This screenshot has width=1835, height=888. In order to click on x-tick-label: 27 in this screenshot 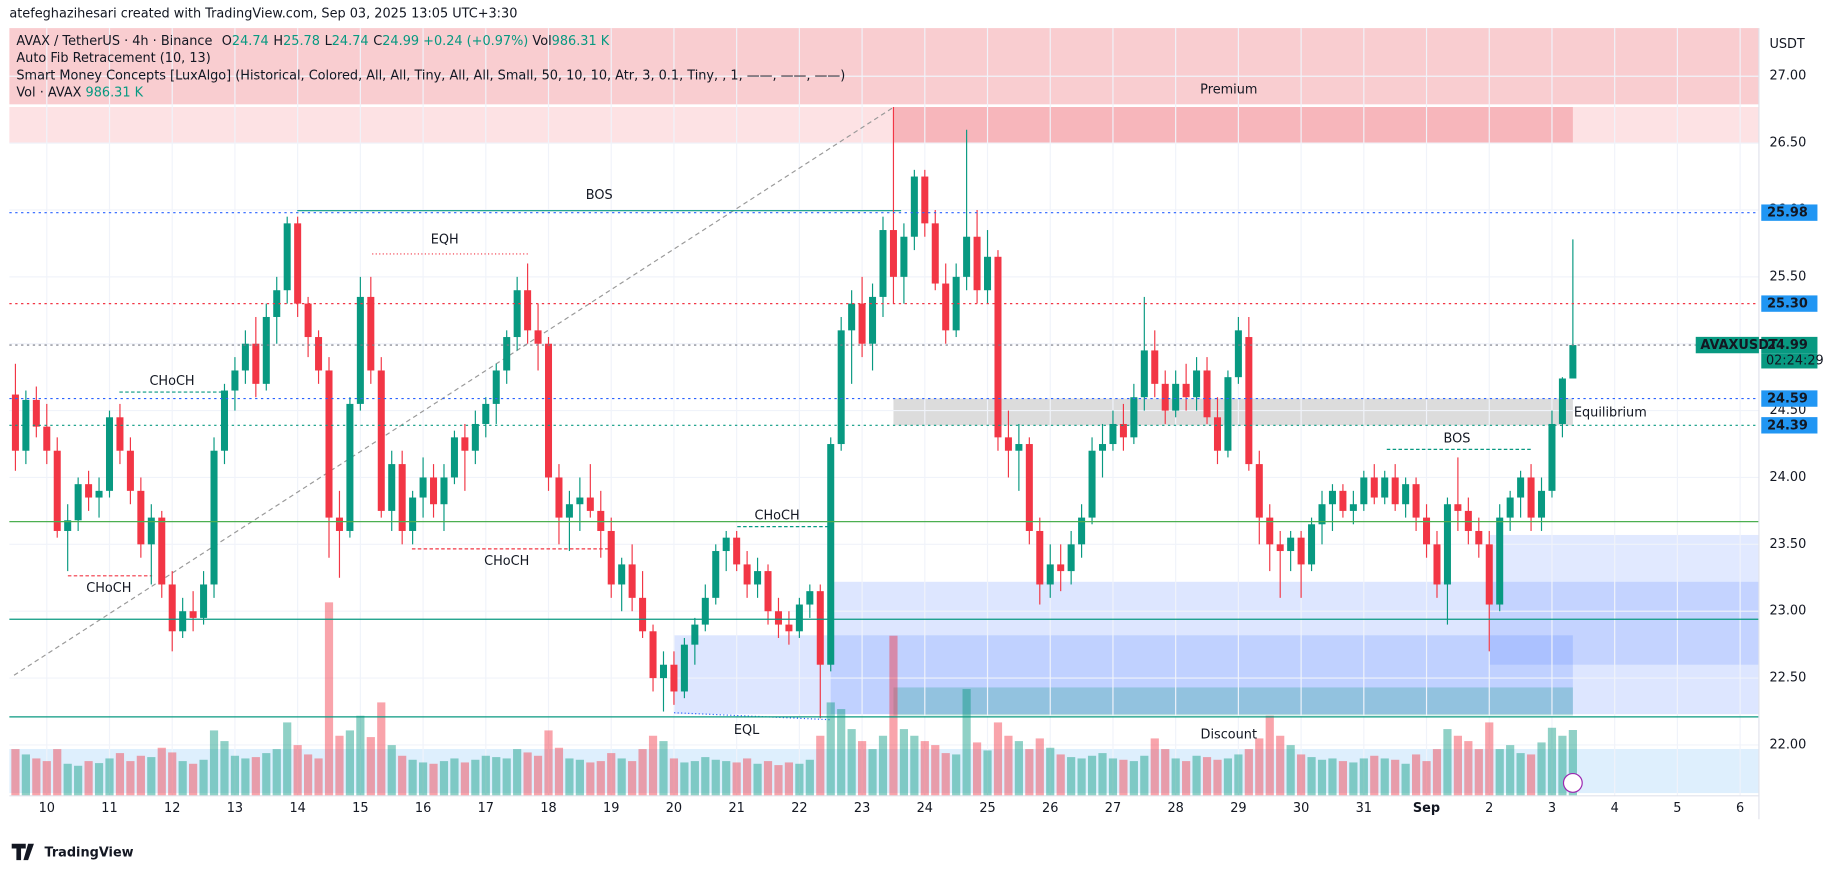, I will do `click(1113, 808)`.